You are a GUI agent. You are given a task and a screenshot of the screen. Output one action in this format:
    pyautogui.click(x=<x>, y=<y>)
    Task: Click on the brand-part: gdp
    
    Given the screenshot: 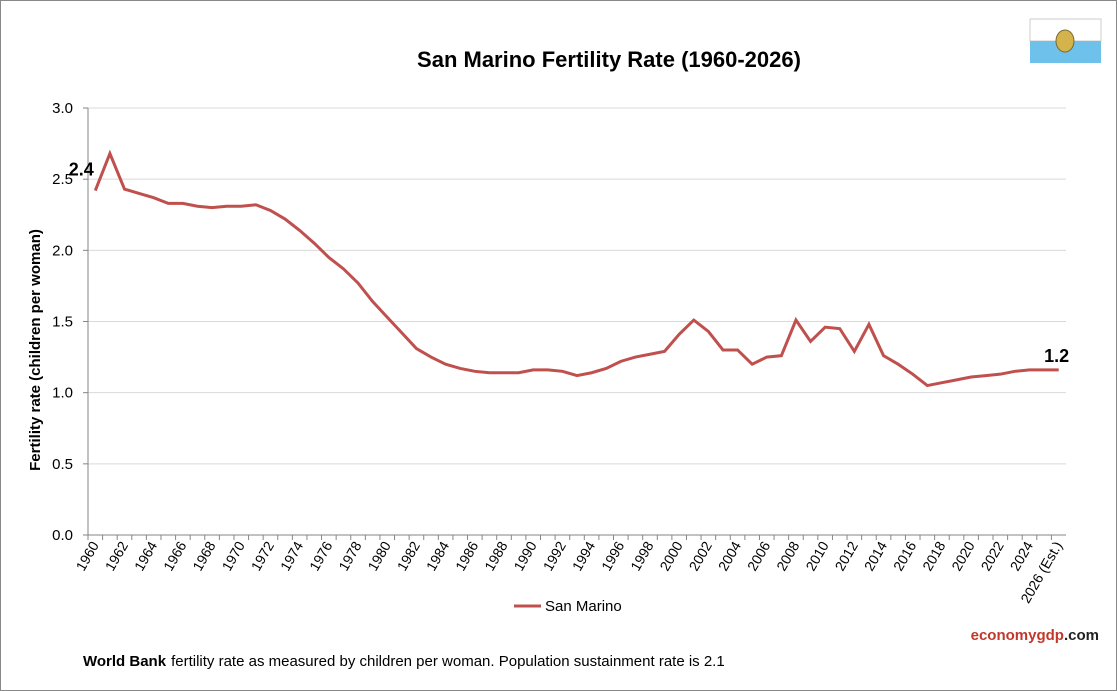 What is the action you would take?
    pyautogui.click(x=1050, y=635)
    